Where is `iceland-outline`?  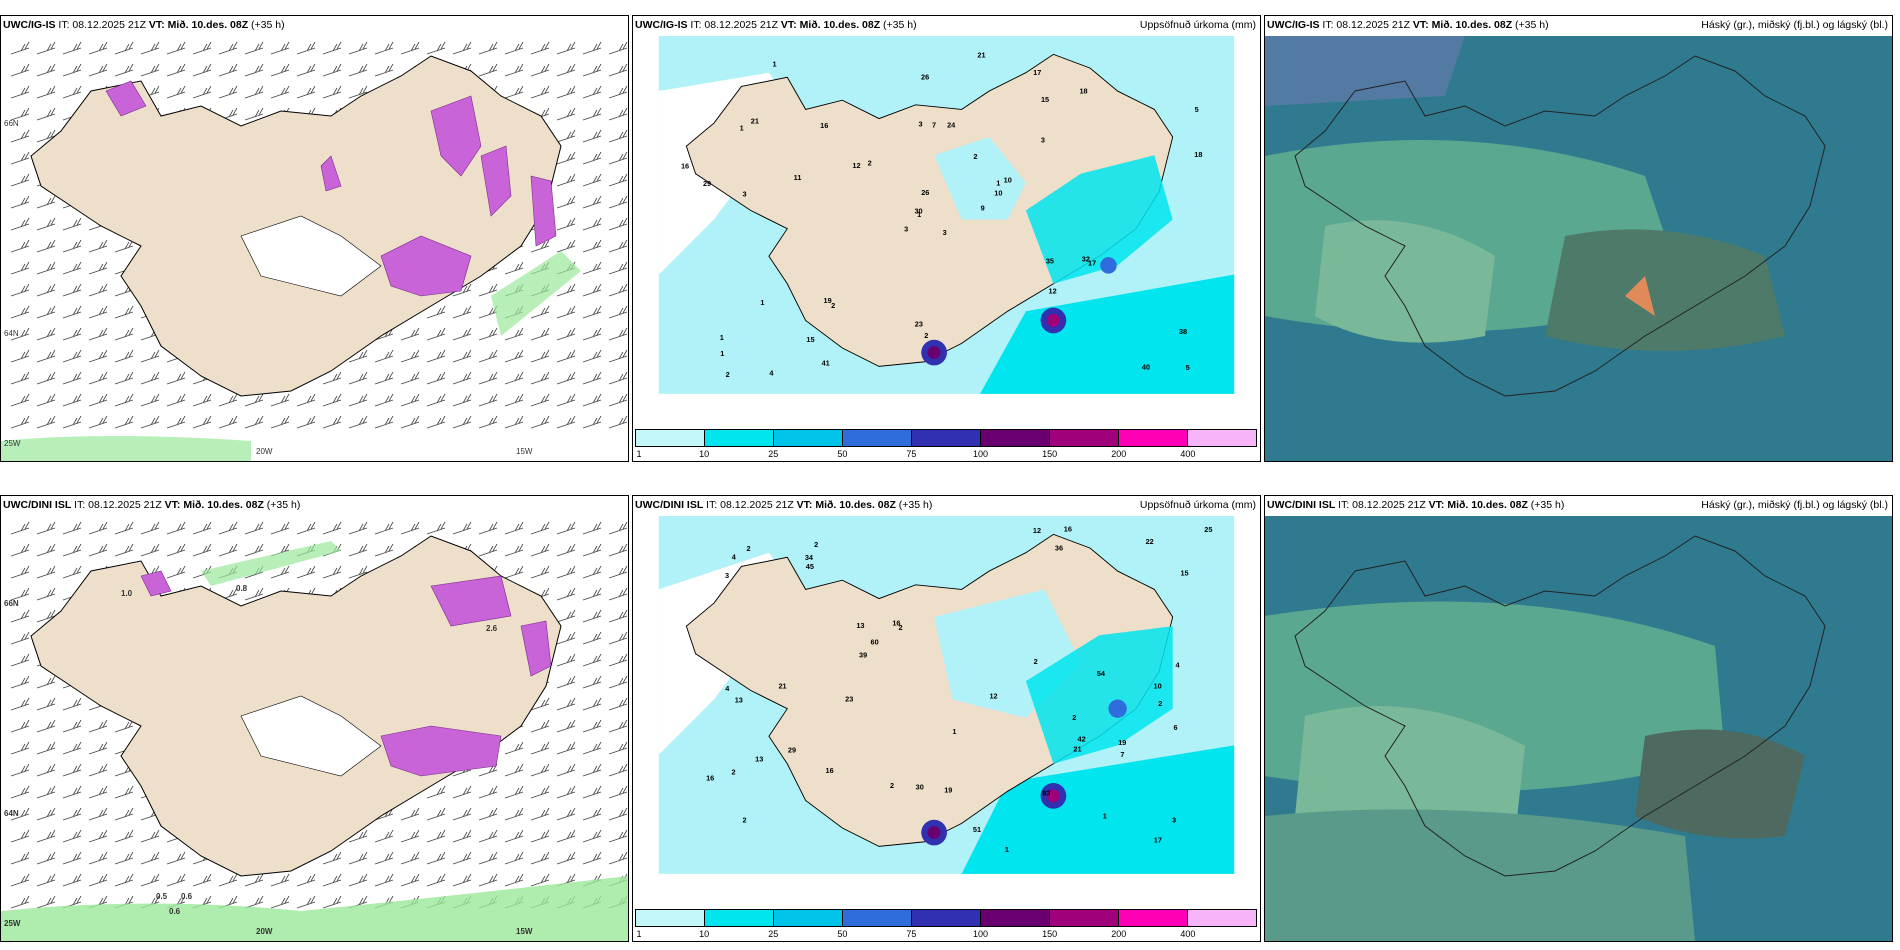 iceland-outline is located at coordinates (1560, 226).